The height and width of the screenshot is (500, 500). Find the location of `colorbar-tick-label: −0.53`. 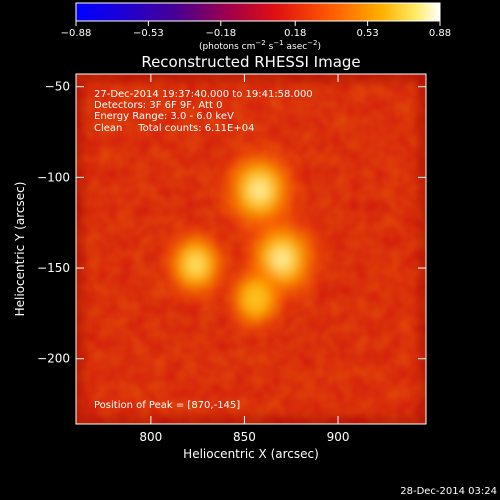

colorbar-tick-label: −0.53 is located at coordinates (148, 33).